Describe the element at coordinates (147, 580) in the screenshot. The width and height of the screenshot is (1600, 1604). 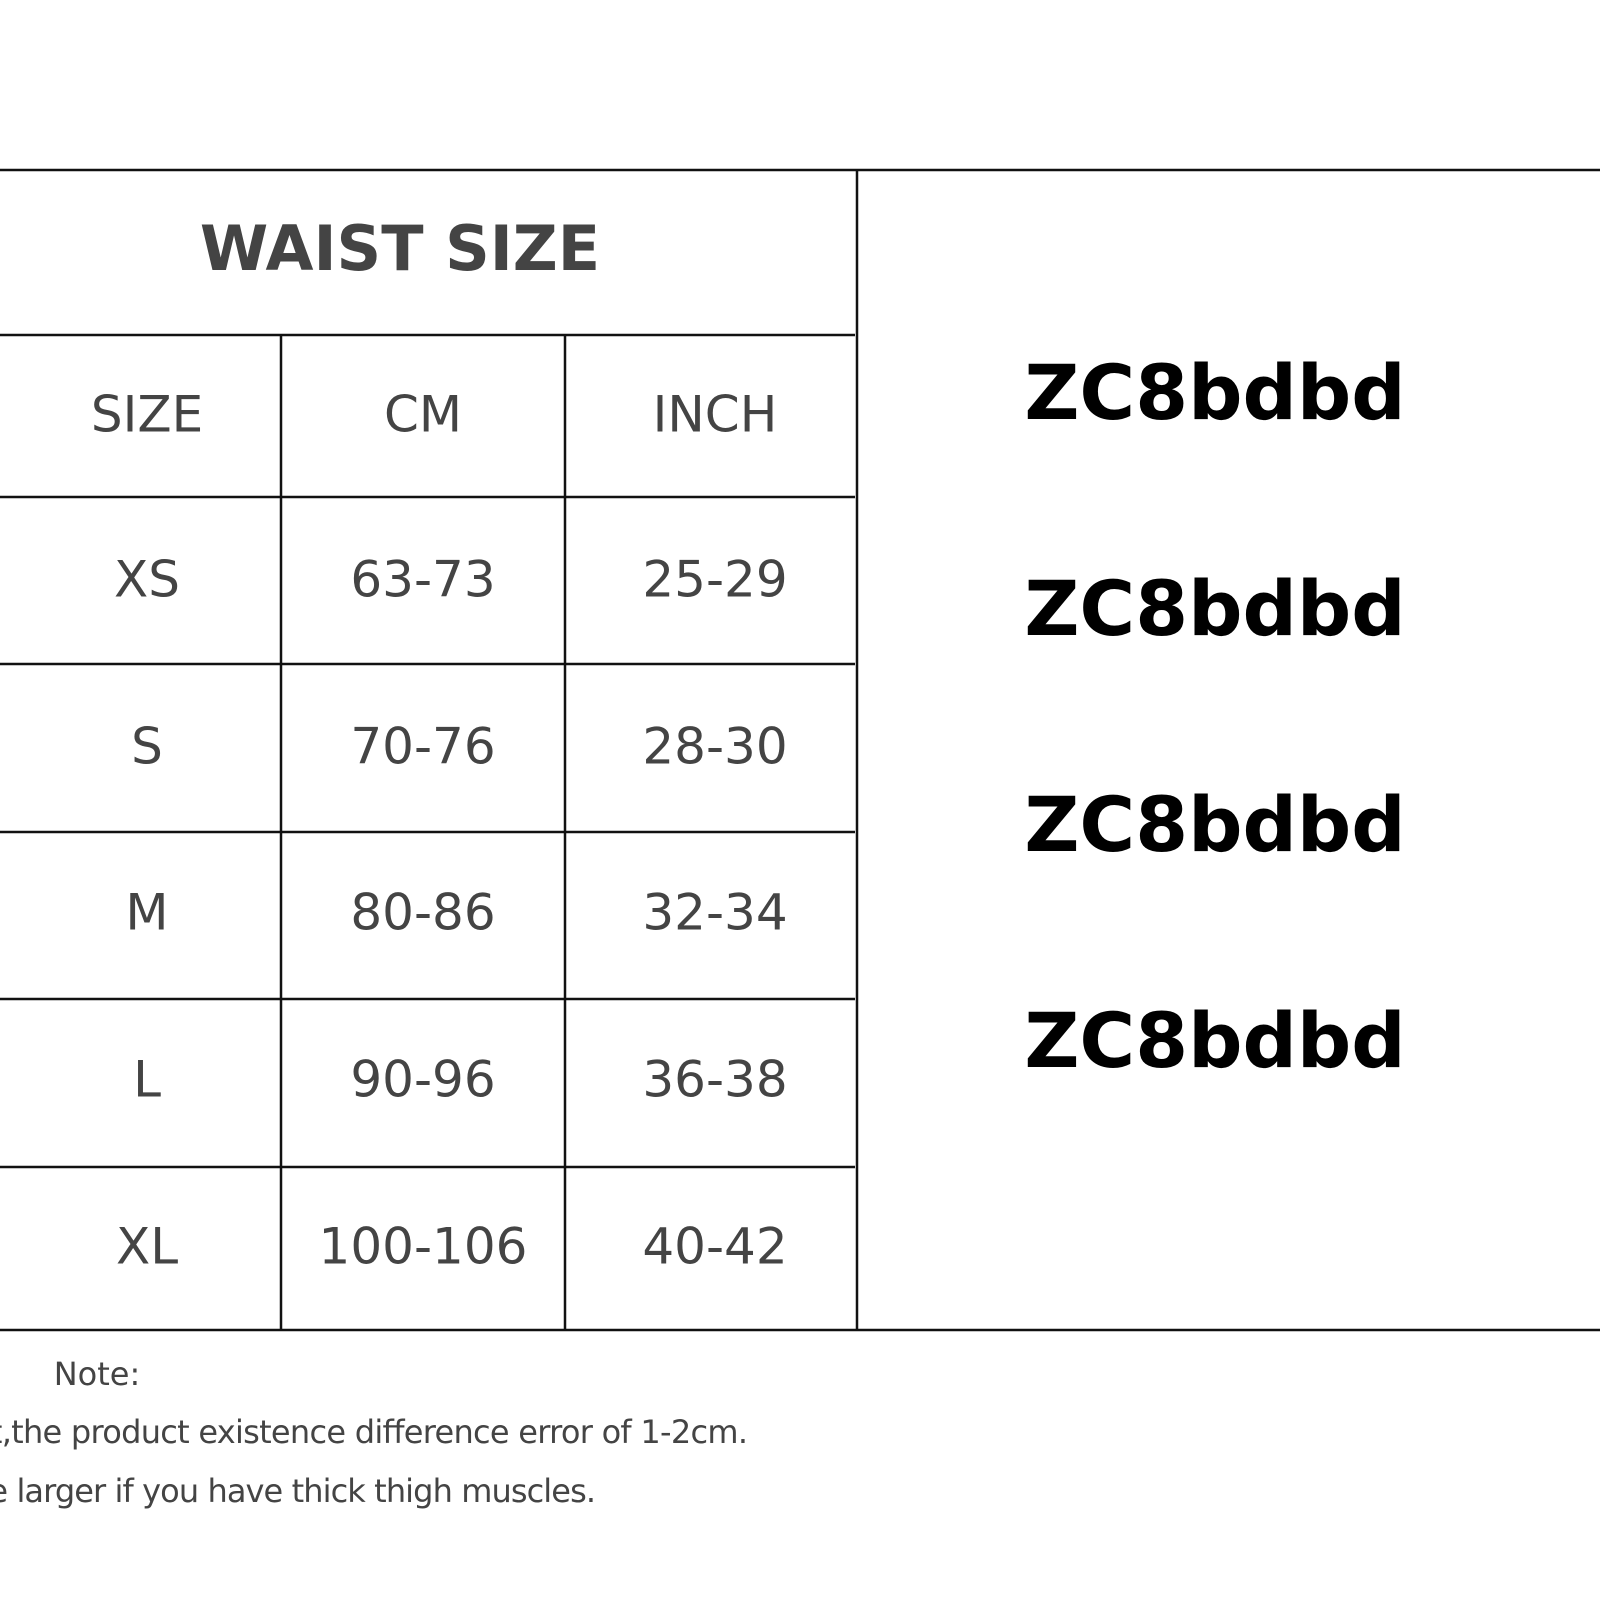
I see `table-cell: XS` at that location.